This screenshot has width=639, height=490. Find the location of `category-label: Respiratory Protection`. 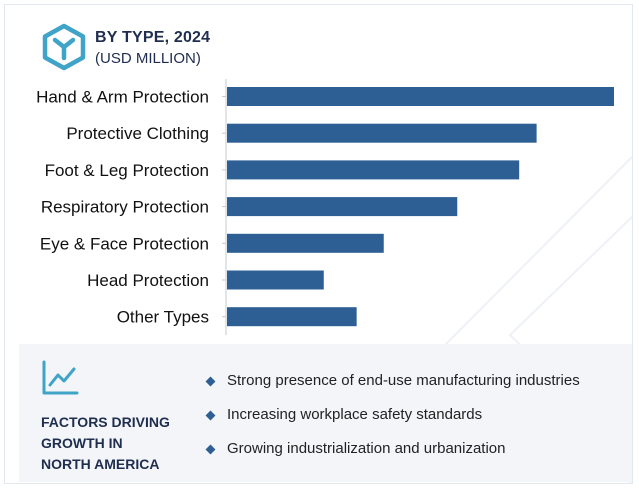

category-label: Respiratory Protection is located at coordinates (125, 207).